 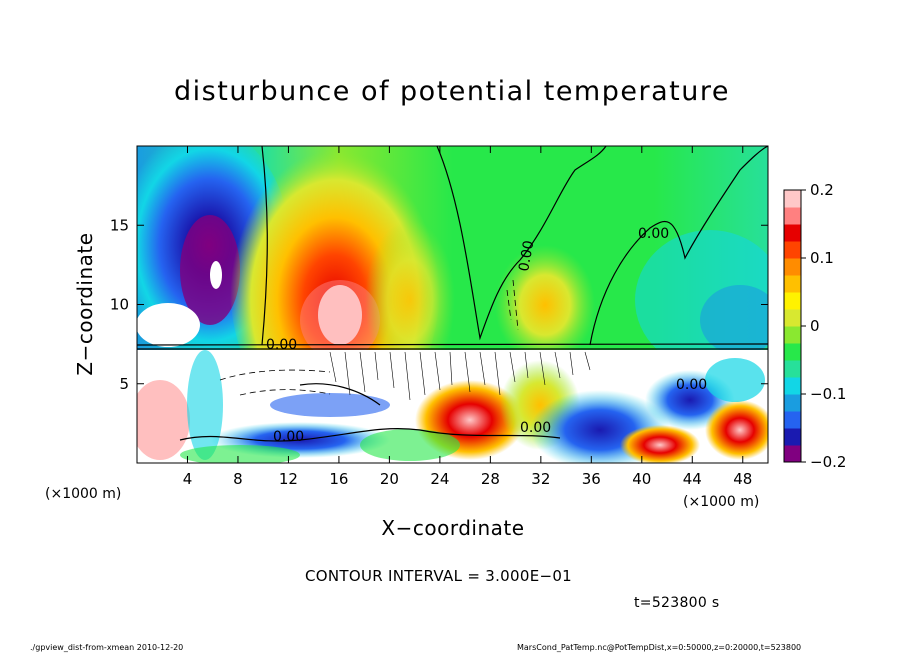 What do you see at coordinates (822, 258) in the screenshot?
I see `colorbar-tick-label: 0.1` at bounding box center [822, 258].